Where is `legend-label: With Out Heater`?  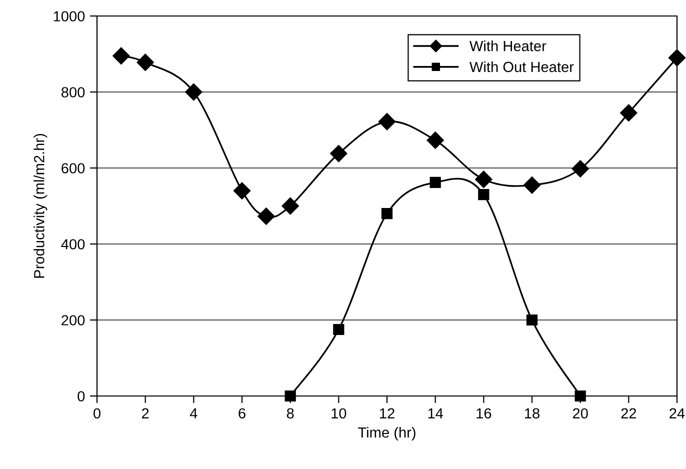
legend-label: With Out Heater is located at coordinates (521, 66).